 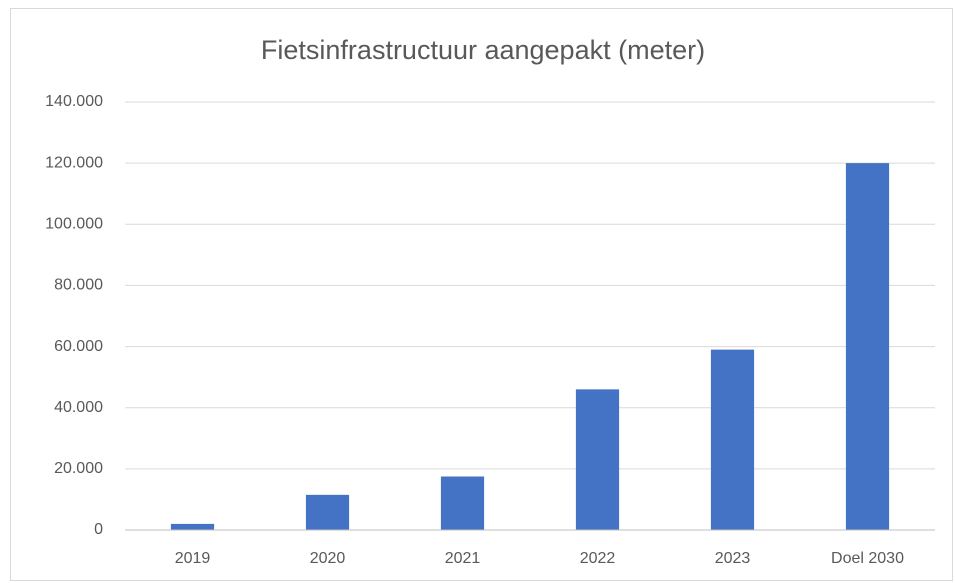 What do you see at coordinates (328, 558) in the screenshot?
I see `x-tick-label: 2020` at bounding box center [328, 558].